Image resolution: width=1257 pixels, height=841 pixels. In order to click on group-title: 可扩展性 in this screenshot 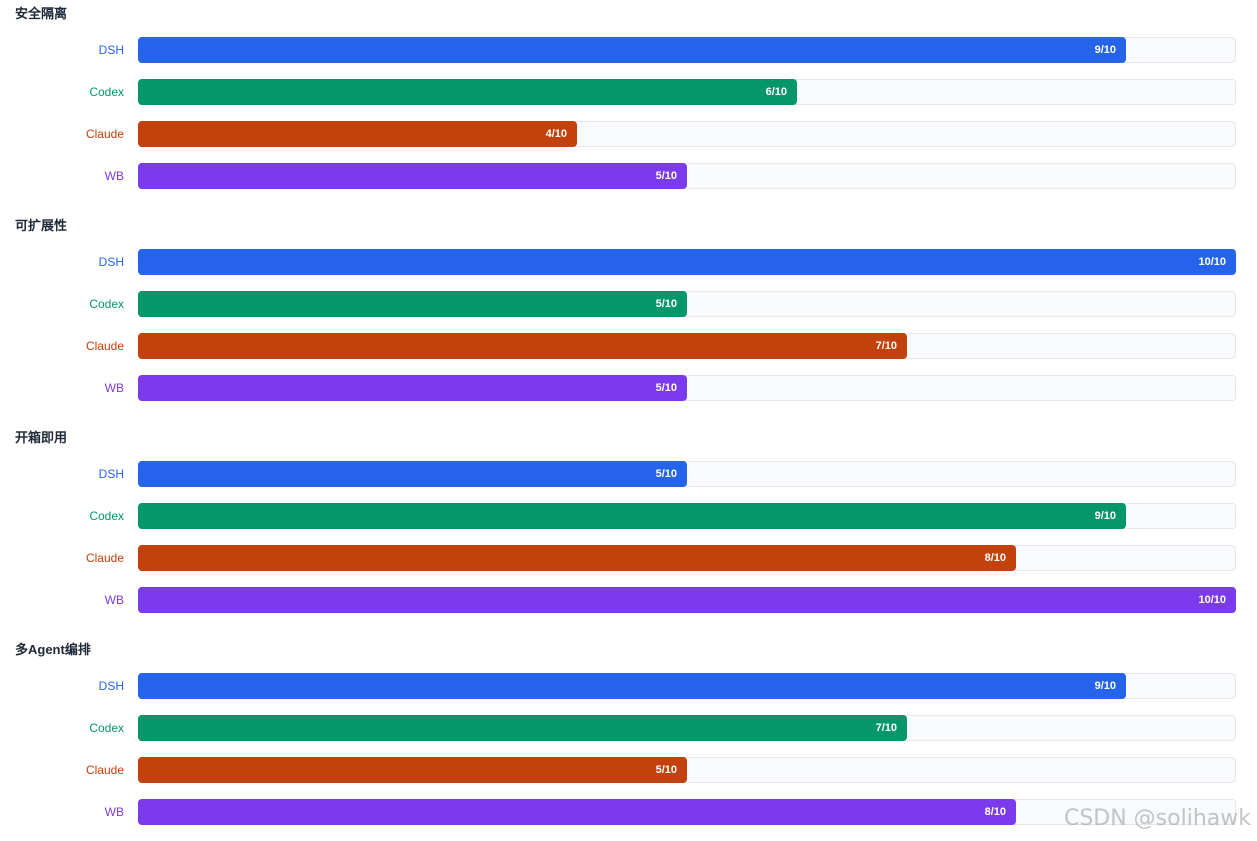, I will do `click(41, 225)`.